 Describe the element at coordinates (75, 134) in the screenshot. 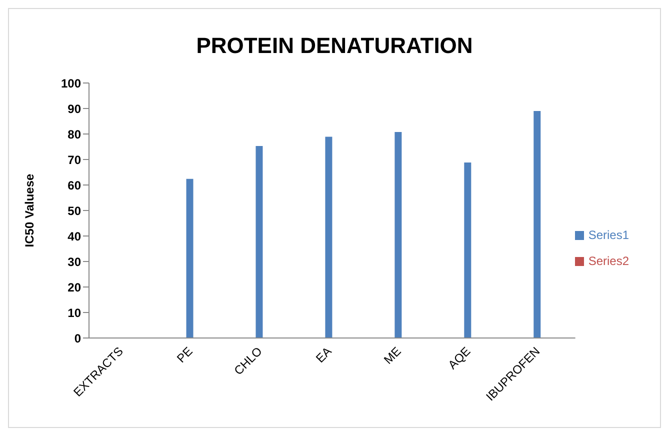

I see `y-tick-label: 80` at that location.